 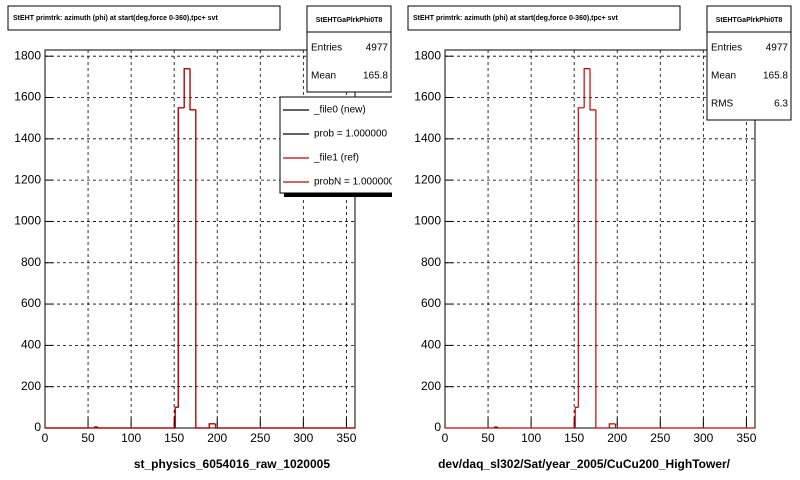 I want to click on legend-label: prob = 1.000000, so click(x=351, y=134).